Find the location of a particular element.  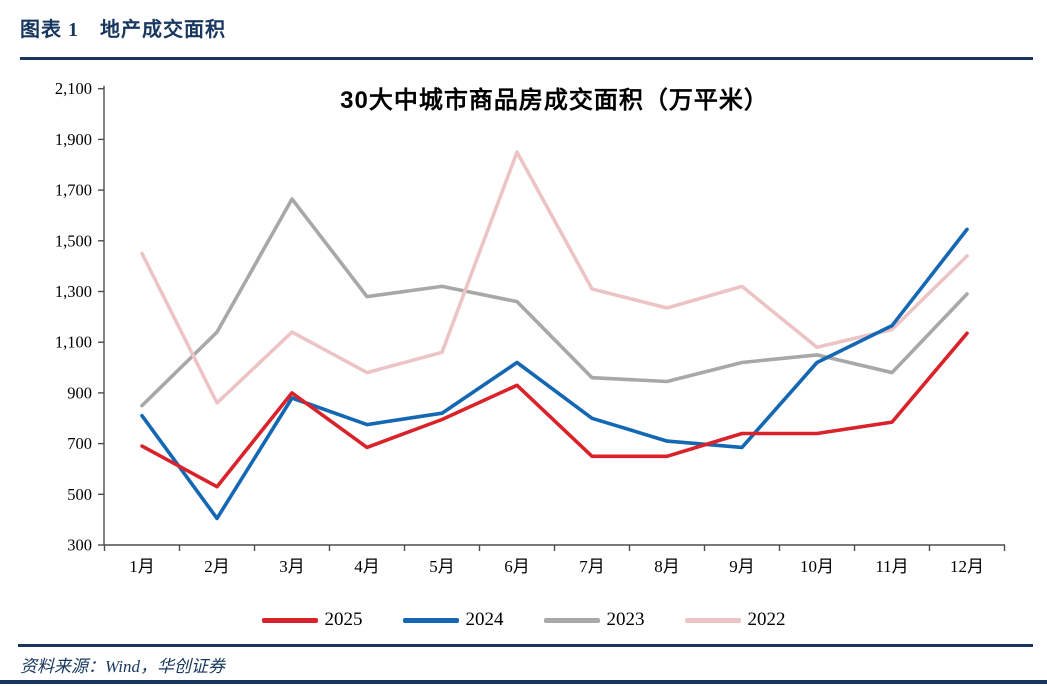

figure-caption: 图表 1 地产成交面积 is located at coordinates (123, 30).